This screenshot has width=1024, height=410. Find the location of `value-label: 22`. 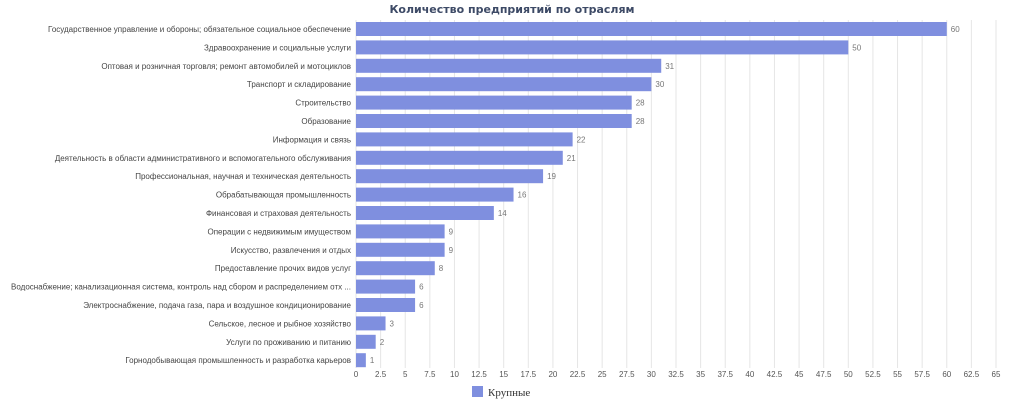

value-label: 22 is located at coordinates (581, 139).